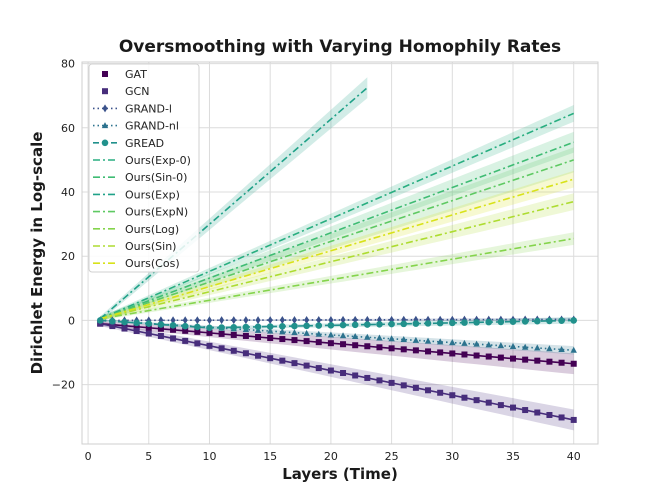 The width and height of the screenshot is (664, 498). What do you see at coordinates (68, 64) in the screenshot?
I see `y-tick-label: 80` at bounding box center [68, 64].